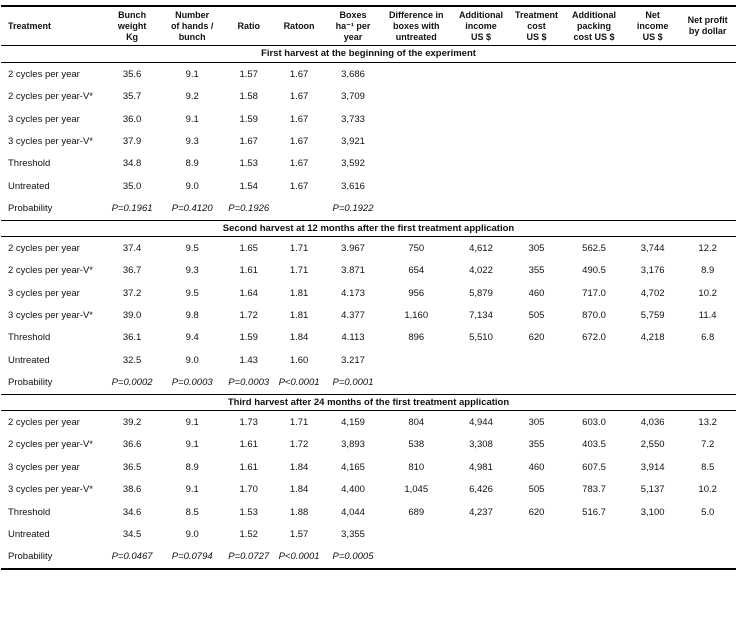 The height and width of the screenshot is (622, 737). What do you see at coordinates (248, 248) in the screenshot?
I see `value-cell: 1.65` at bounding box center [248, 248].